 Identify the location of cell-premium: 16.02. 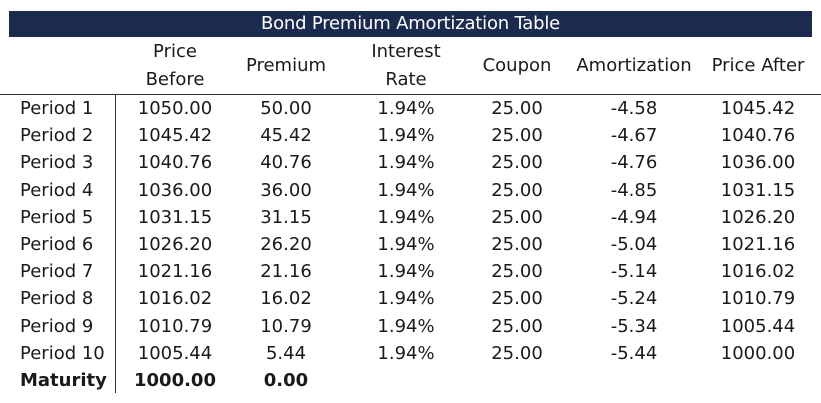
(286, 299).